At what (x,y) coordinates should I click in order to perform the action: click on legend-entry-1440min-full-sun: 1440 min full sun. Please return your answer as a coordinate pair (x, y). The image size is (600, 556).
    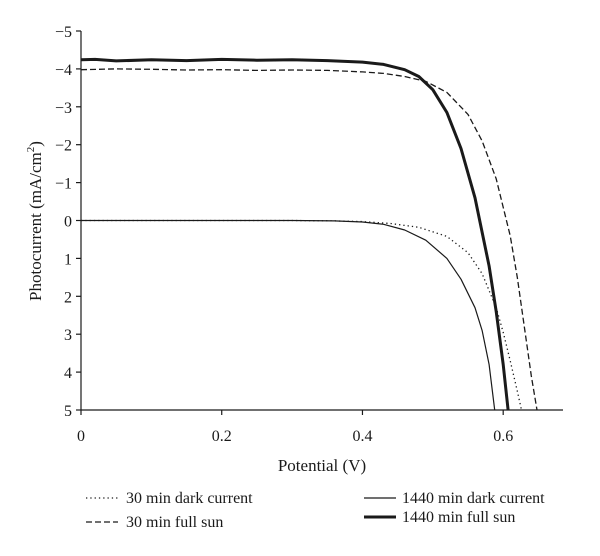
    Looking at the image, I should click on (439, 517).